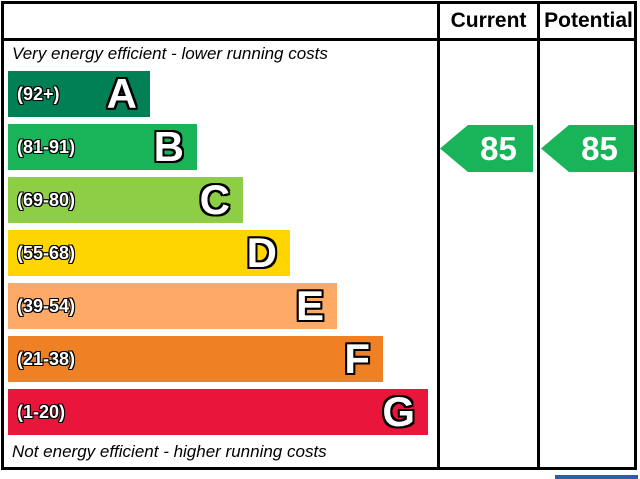 This screenshot has width=640, height=479. I want to click on band-range-label: (55-68), so click(46, 253).